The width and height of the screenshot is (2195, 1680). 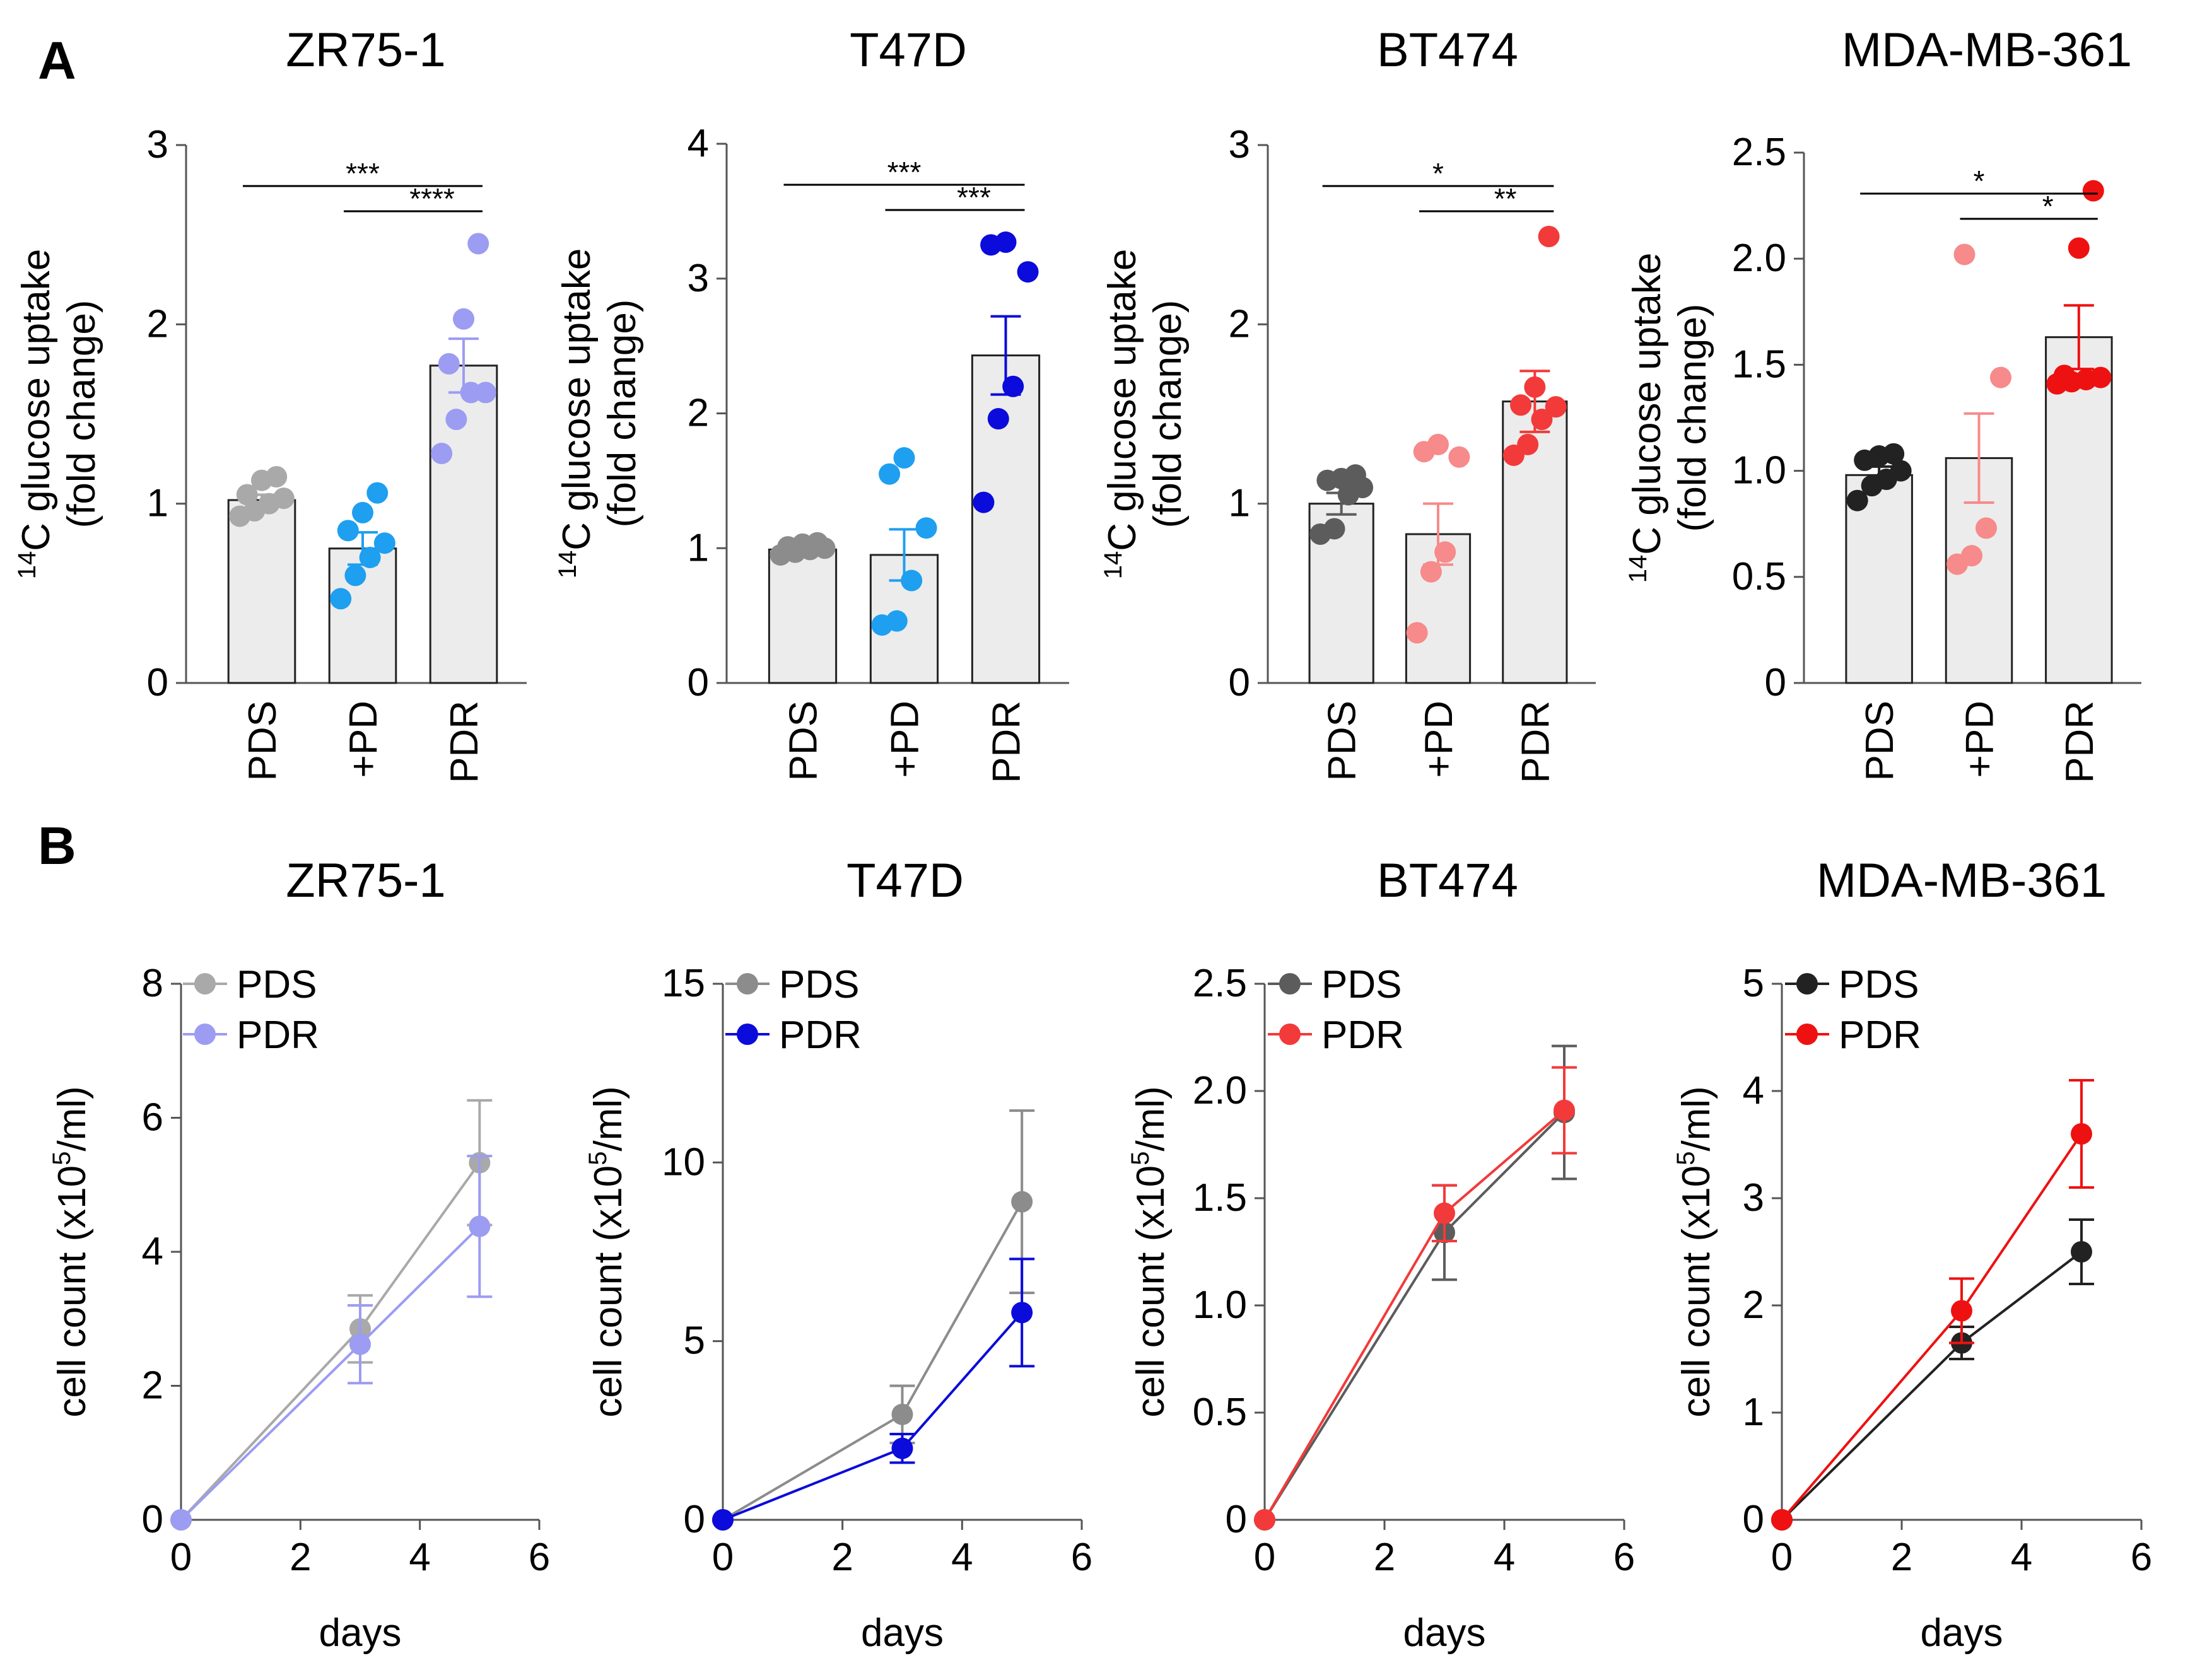 What do you see at coordinates (821, 1035) in the screenshot?
I see `legend-label: PDR` at bounding box center [821, 1035].